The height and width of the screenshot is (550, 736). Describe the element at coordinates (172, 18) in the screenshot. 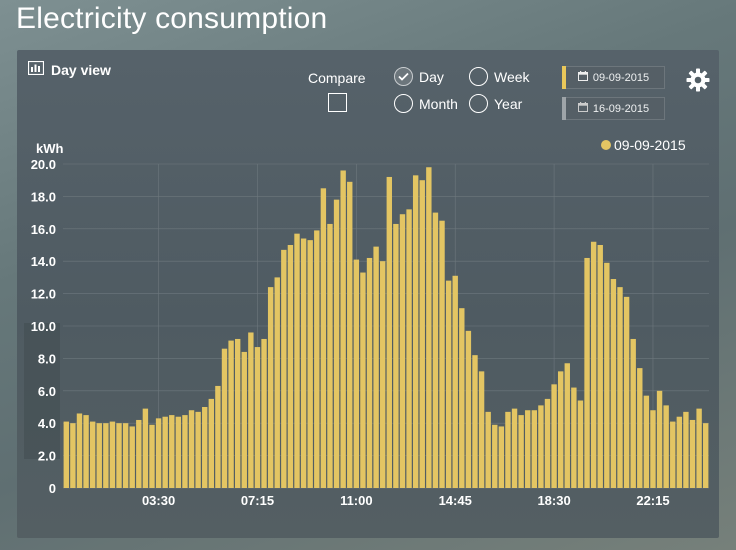

I see `page-title: Electricity consumption` at that location.